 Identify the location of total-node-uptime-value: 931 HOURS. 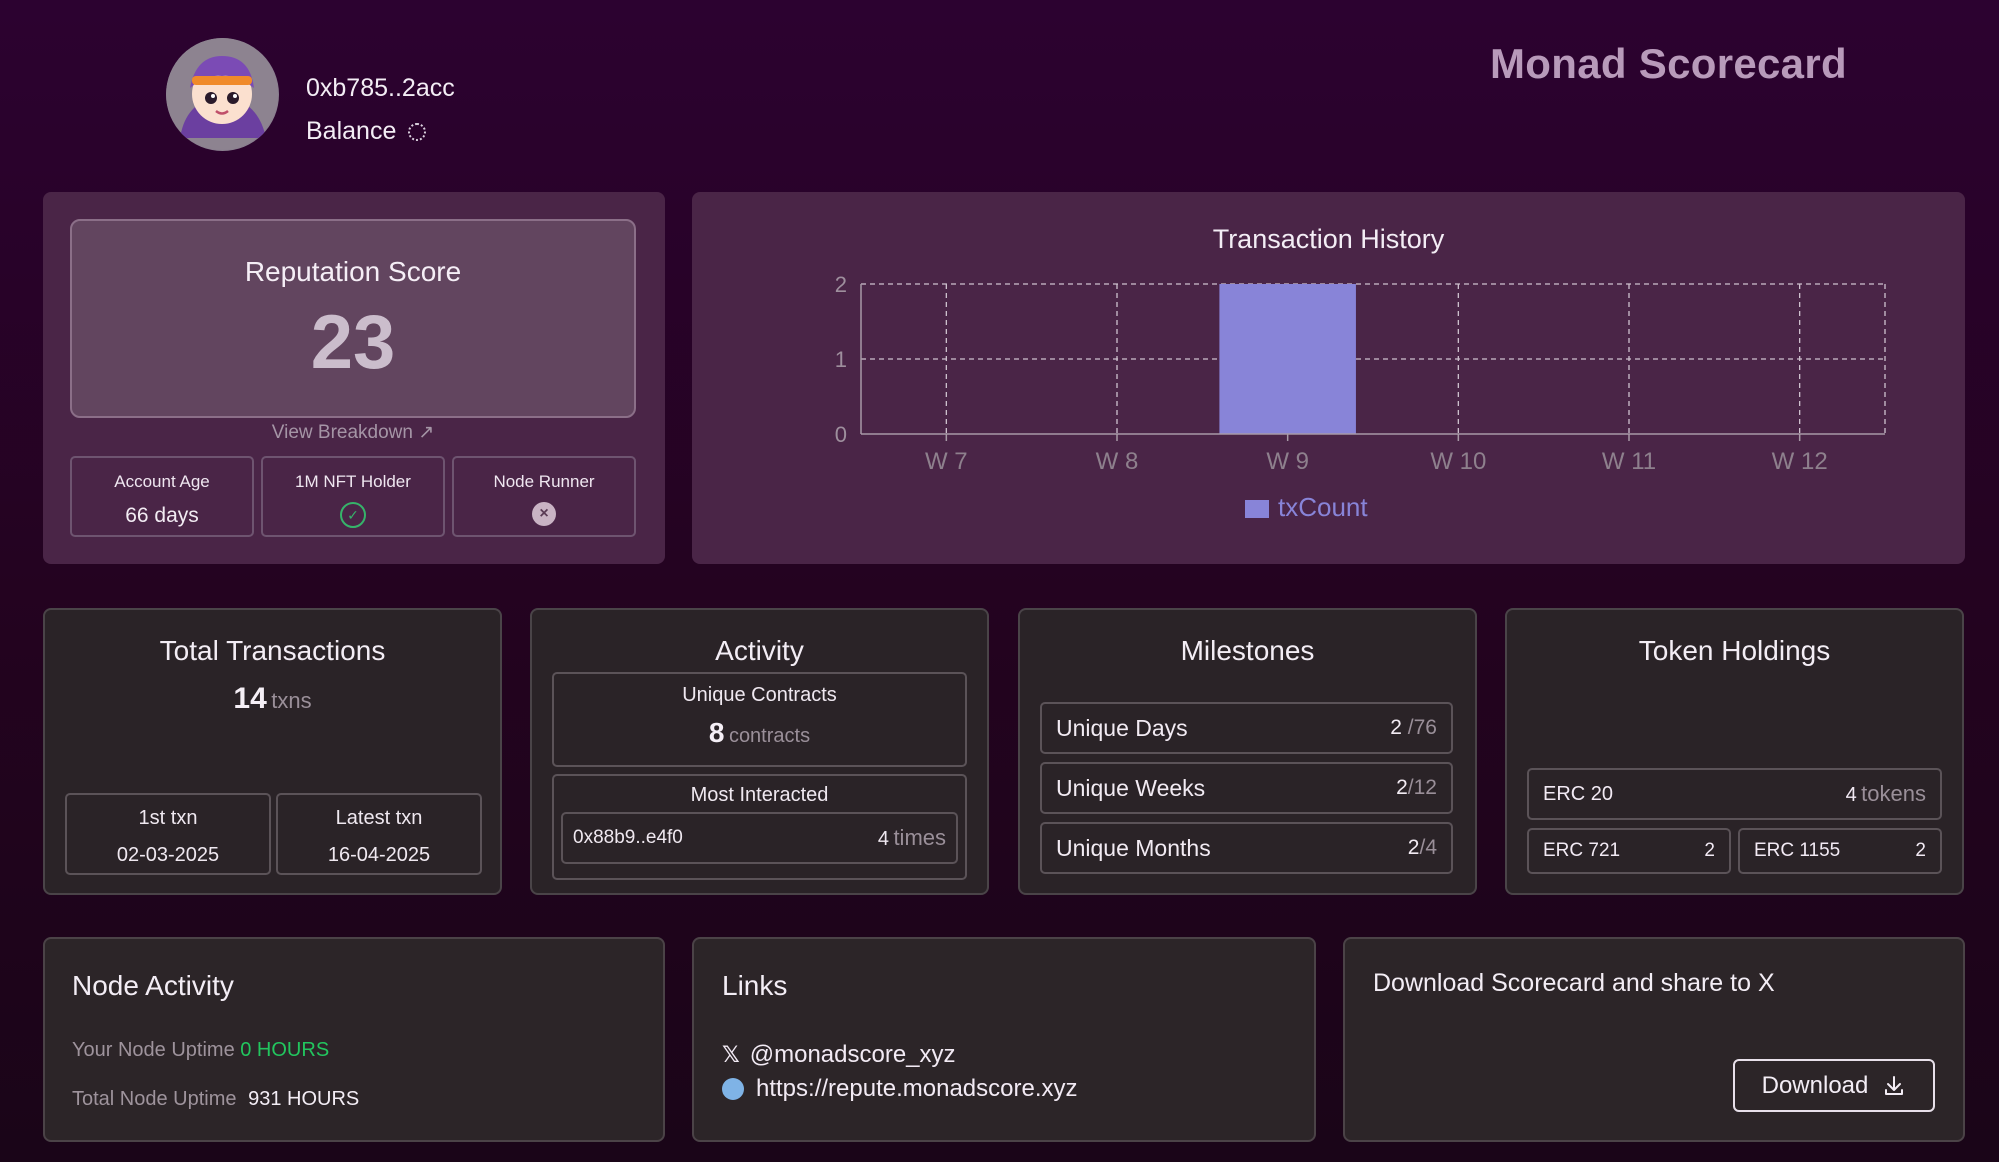
(304, 1099).